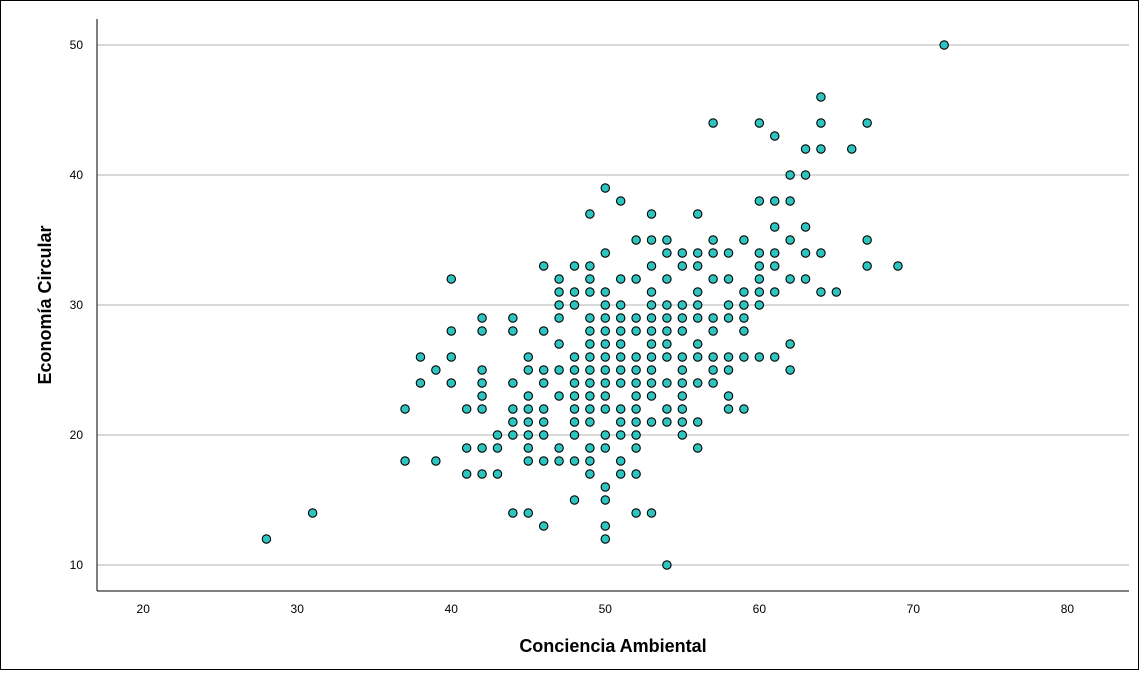  I want to click on x-tick-label: 80, so click(1068, 609).